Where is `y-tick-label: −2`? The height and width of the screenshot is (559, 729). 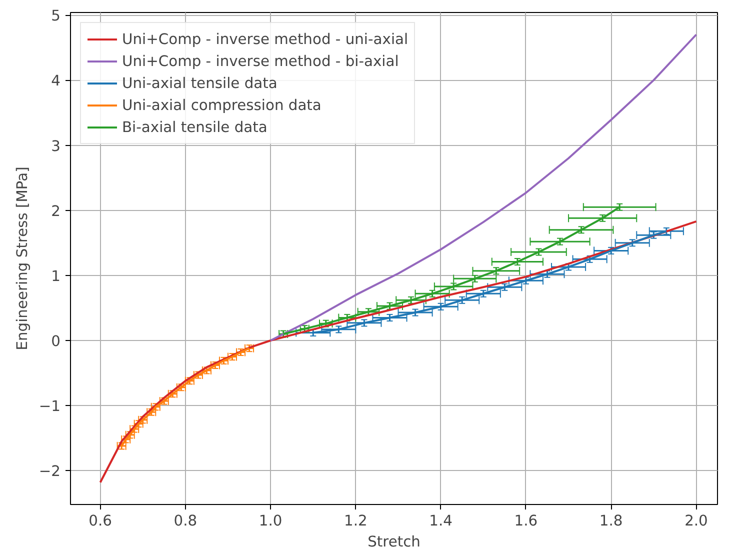
y-tick-label: −2 is located at coordinates (49, 471).